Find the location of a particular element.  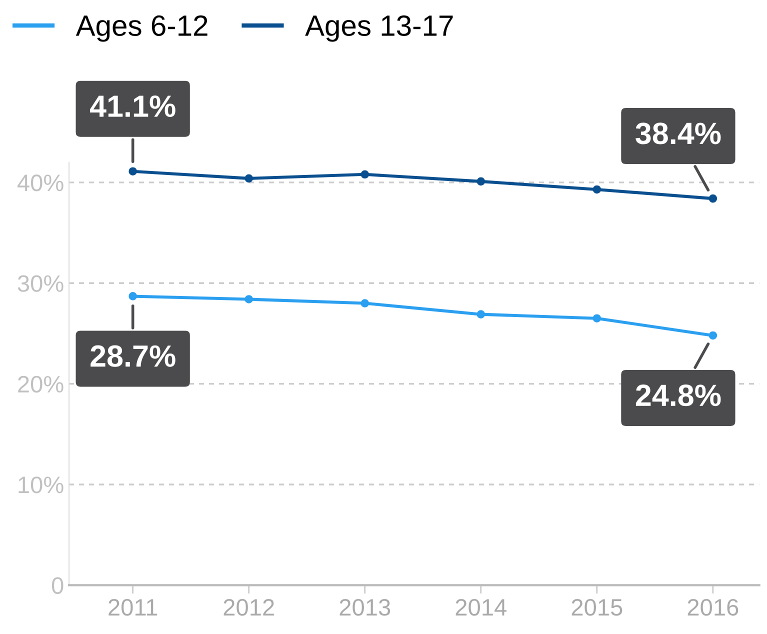

x-tick-label: 2016 is located at coordinates (713, 607).